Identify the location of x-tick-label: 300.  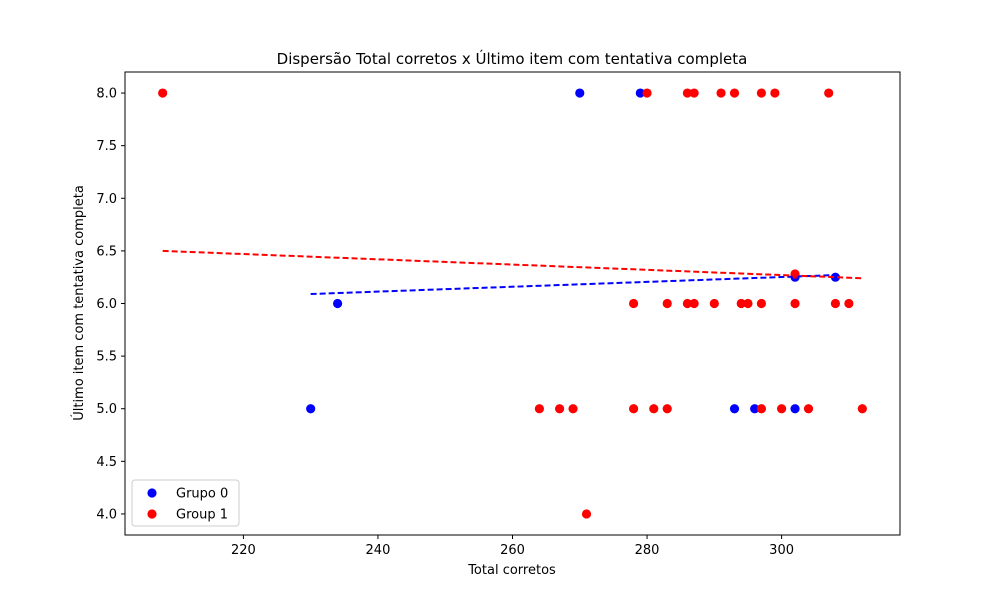
(781, 550).